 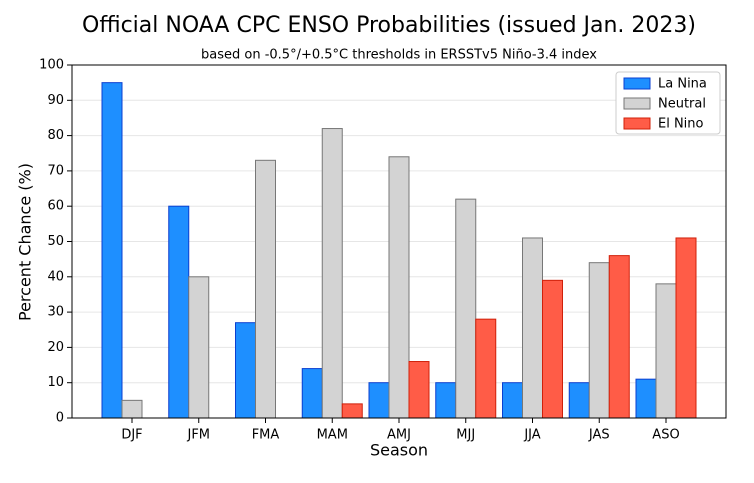 What do you see at coordinates (399, 450) in the screenshot?
I see `x-axis-label: Season` at bounding box center [399, 450].